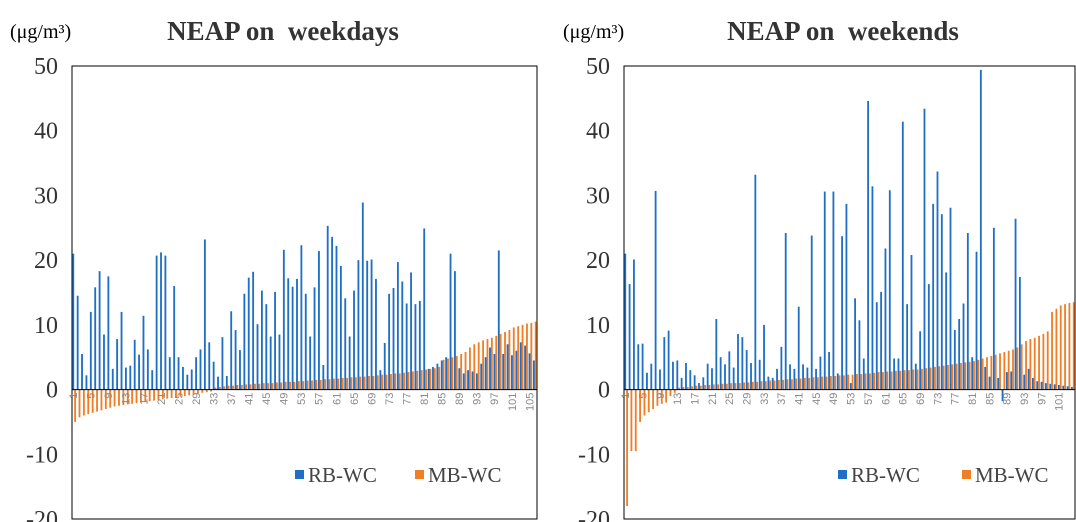  What do you see at coordinates (643, 396) in the screenshot?
I see `x-tick-label: 5` at bounding box center [643, 396].